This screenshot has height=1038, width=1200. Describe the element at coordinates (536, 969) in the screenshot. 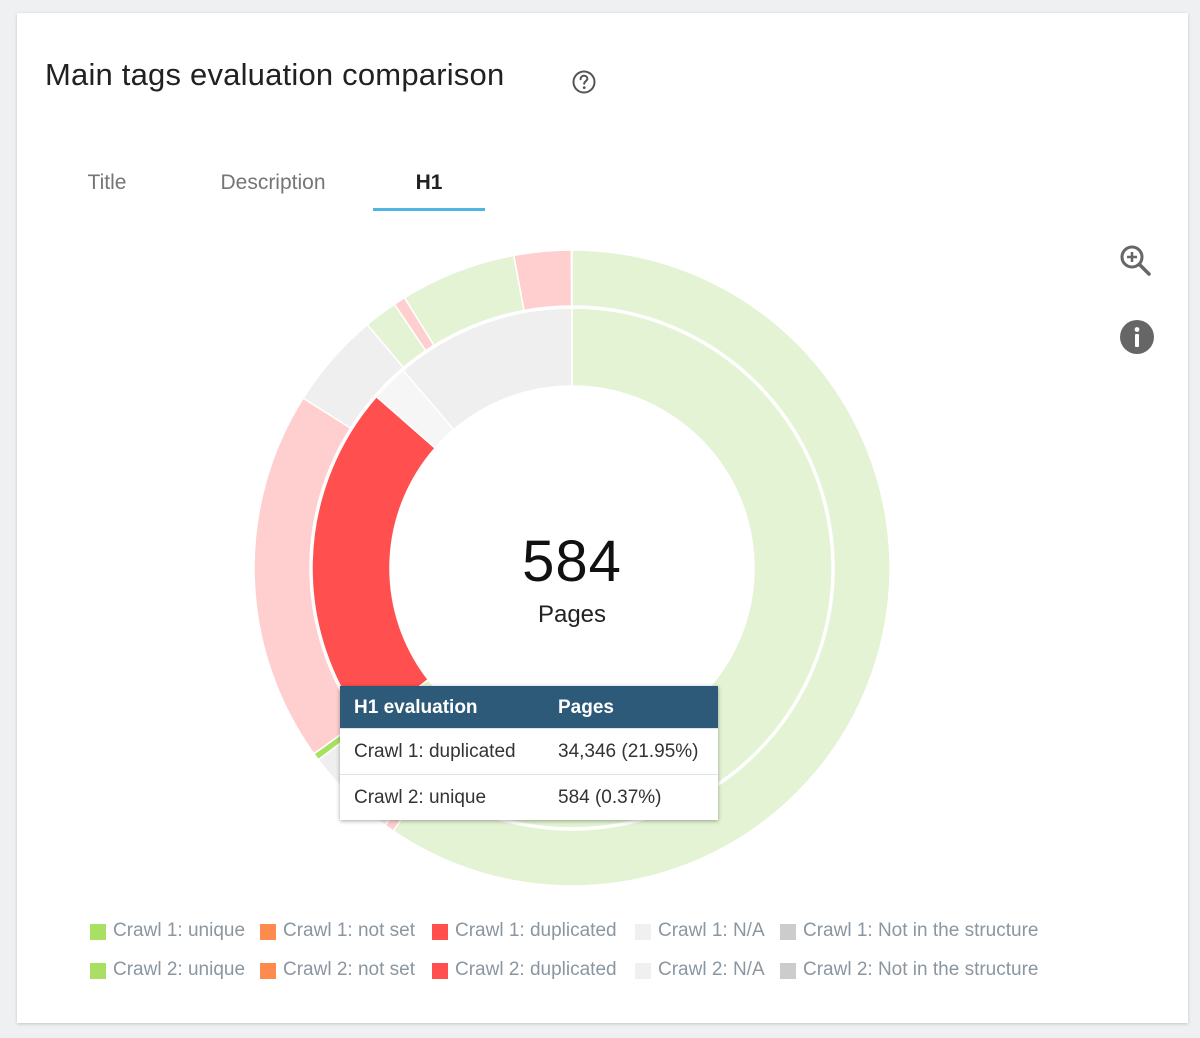

I see `legend-label: Crawl 2: duplicated` at that location.